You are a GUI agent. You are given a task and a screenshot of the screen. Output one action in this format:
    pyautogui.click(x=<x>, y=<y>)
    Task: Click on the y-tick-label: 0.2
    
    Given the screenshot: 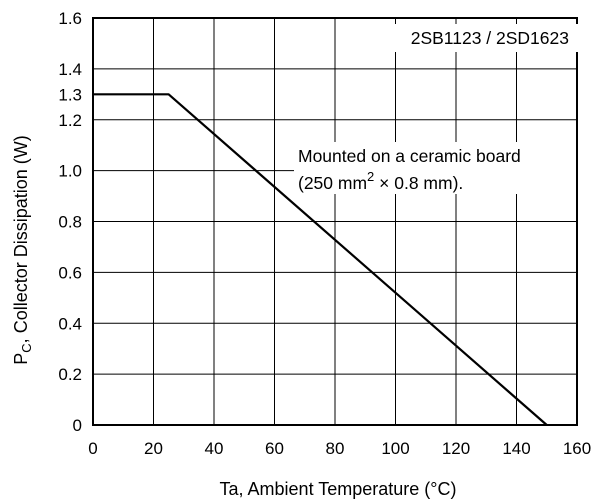 What is the action you would take?
    pyautogui.click(x=70, y=374)
    